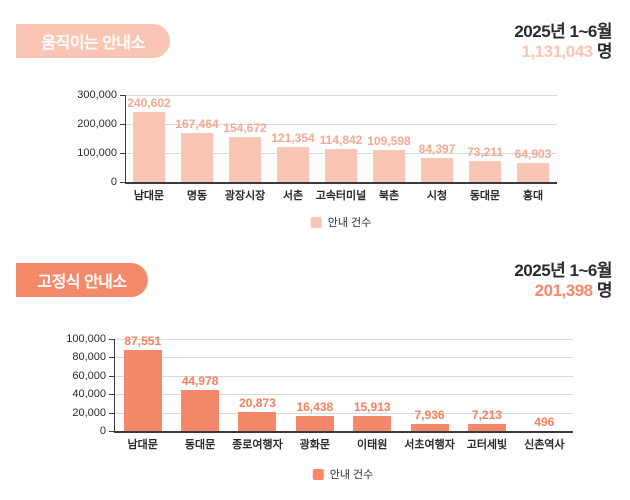  What do you see at coordinates (143, 341) in the screenshot?
I see `bar-value-label: 87,551` at bounding box center [143, 341].